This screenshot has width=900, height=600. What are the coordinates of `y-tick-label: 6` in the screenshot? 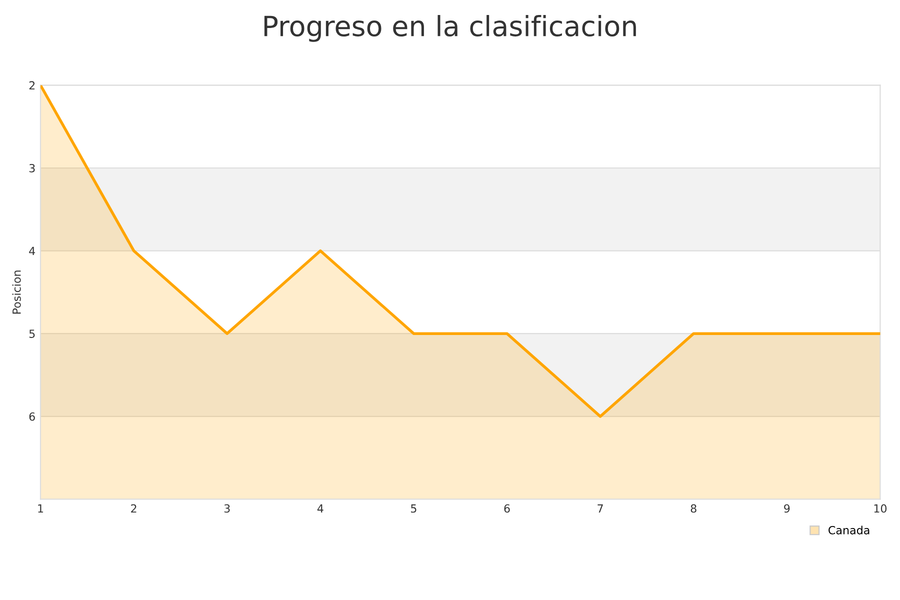 It's located at (32, 416).